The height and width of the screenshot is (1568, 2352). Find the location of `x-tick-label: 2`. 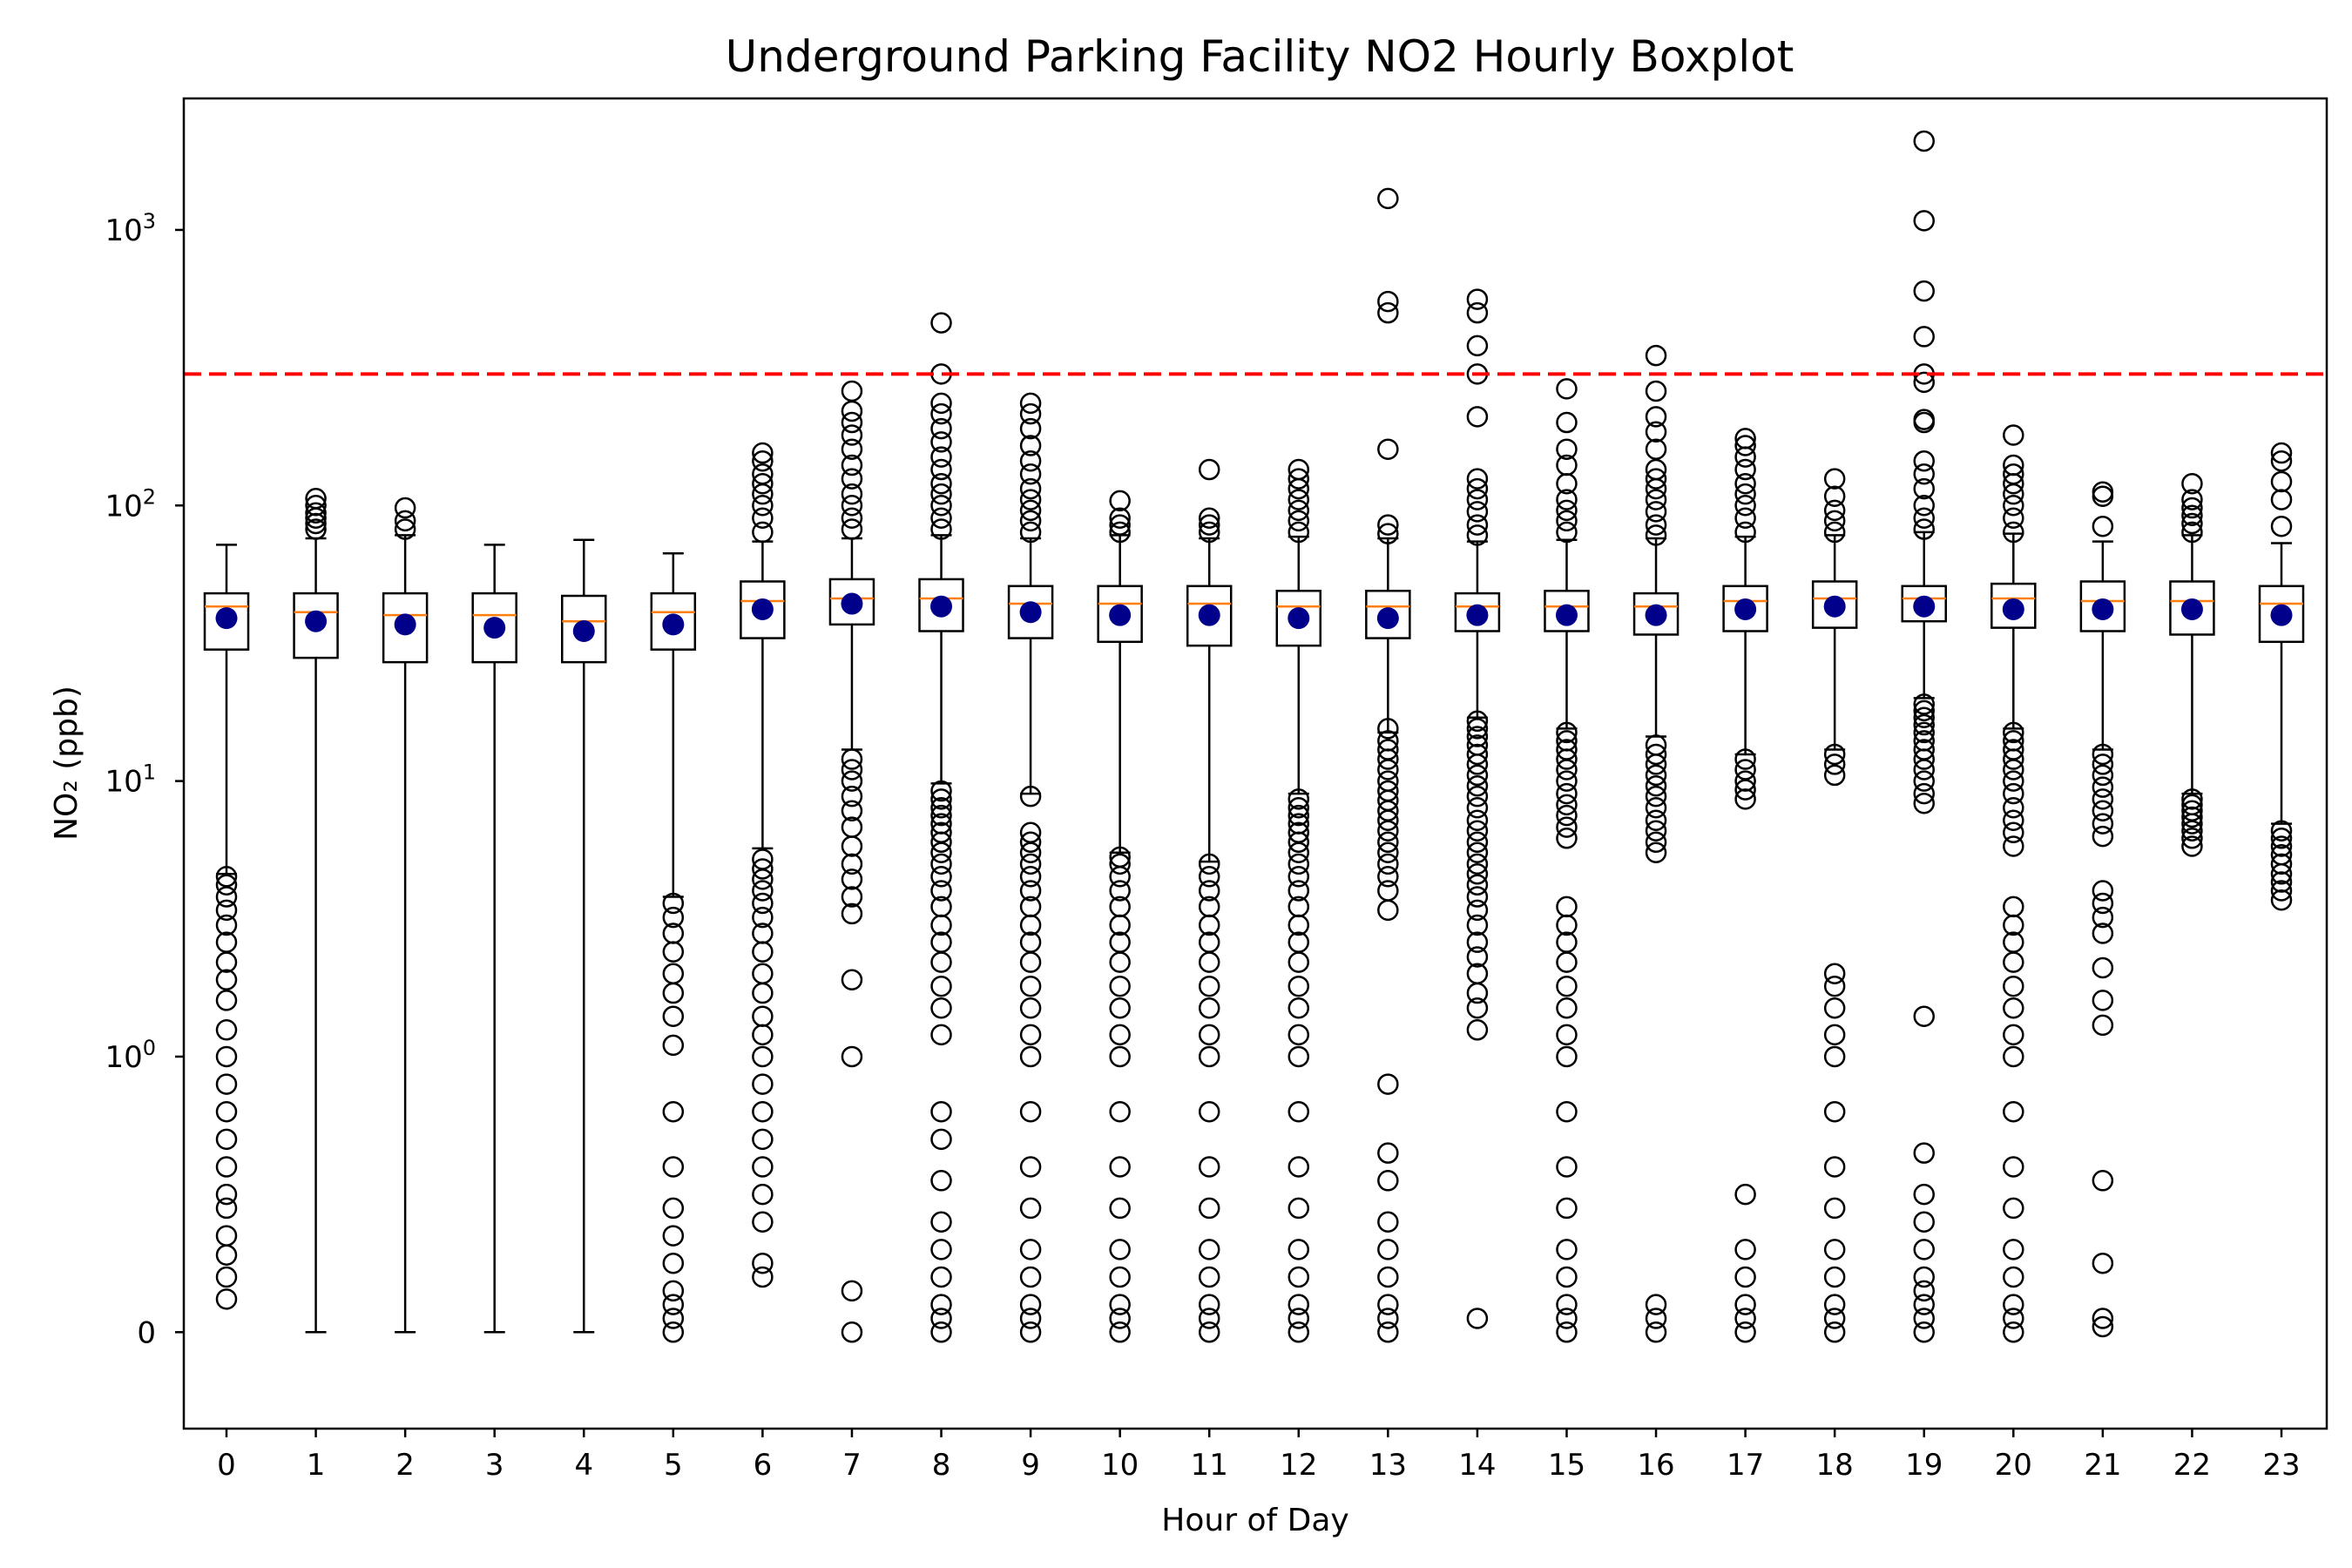

x-tick-label: 2 is located at coordinates (405, 1466).